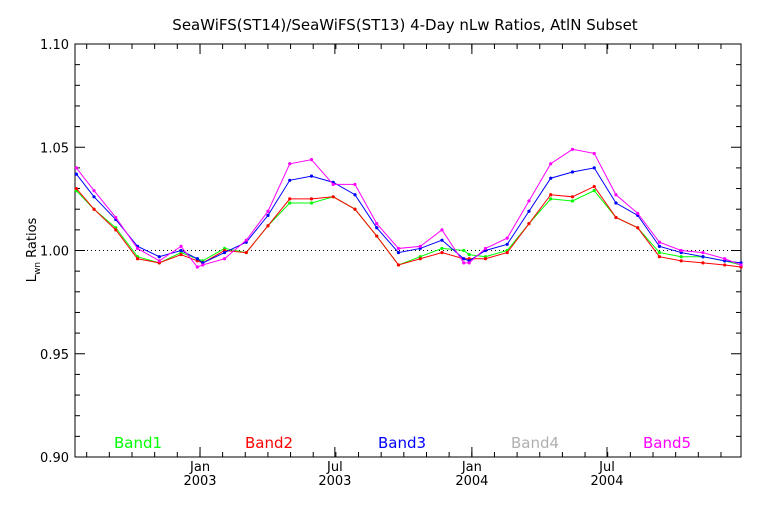 This screenshot has height=512, width=768. I want to click on y-axis-label: Lwn Ratios, so click(34, 249).